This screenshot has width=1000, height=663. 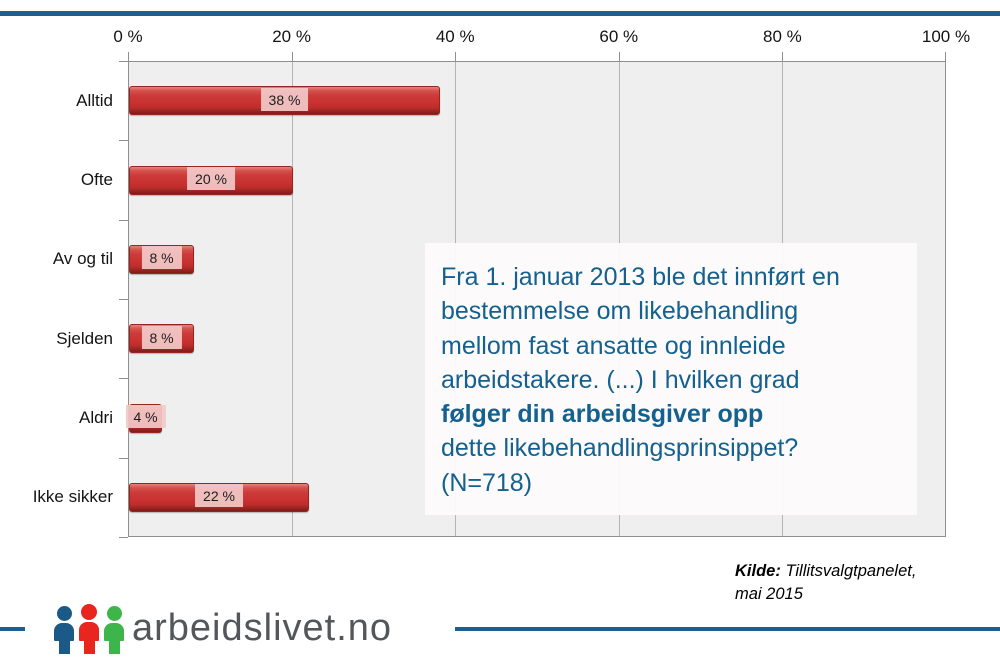 What do you see at coordinates (602, 414) in the screenshot?
I see `question-line-bold: følger din arbeidsgiver opp` at bounding box center [602, 414].